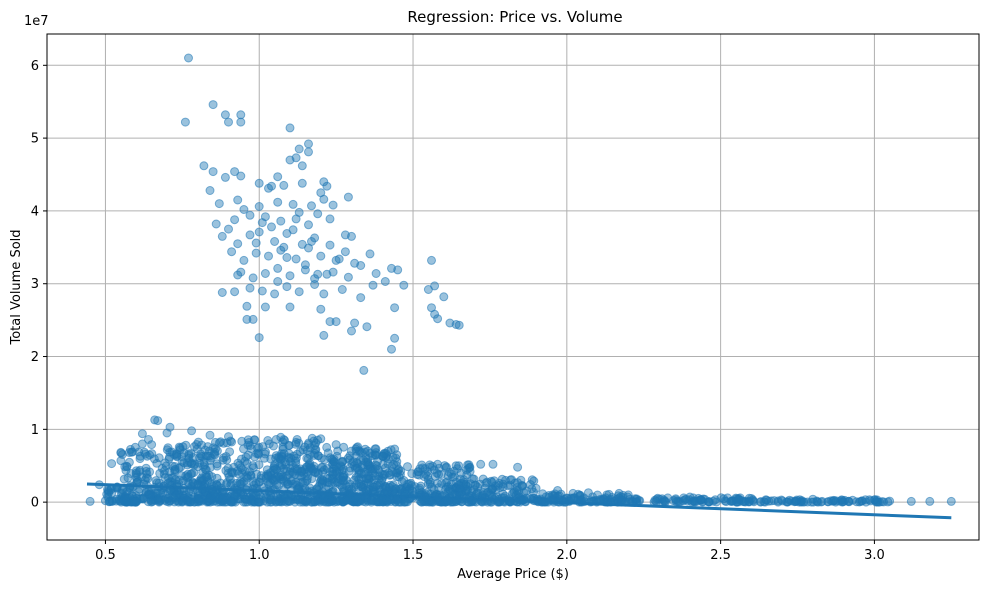 The height and width of the screenshot is (590, 989). I want to click on y-tick-label: 5, so click(35, 139).